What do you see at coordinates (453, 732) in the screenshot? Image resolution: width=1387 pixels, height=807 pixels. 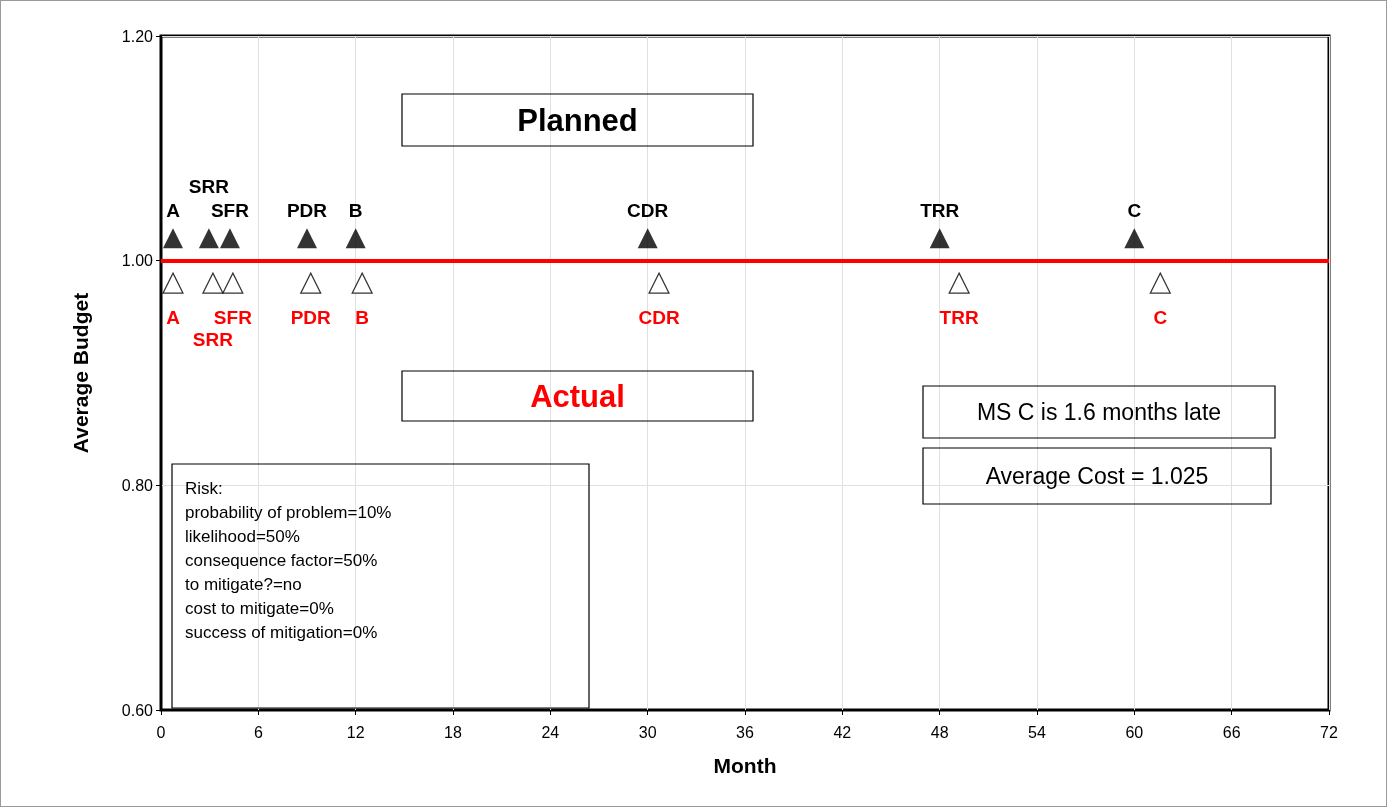 I see `x-tick-label: 18` at bounding box center [453, 732].